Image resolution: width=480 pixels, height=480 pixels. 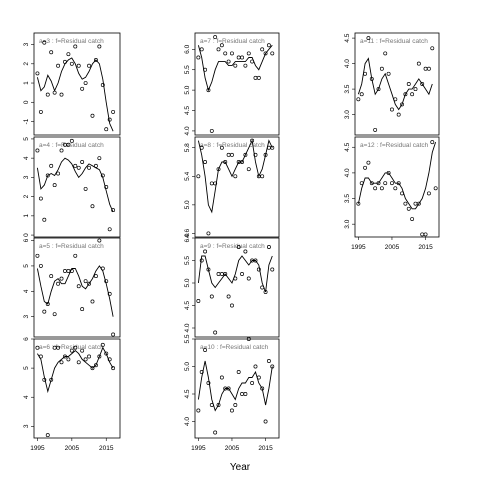 I want to click on y-tick-label: 3, so click(x=26, y=426).